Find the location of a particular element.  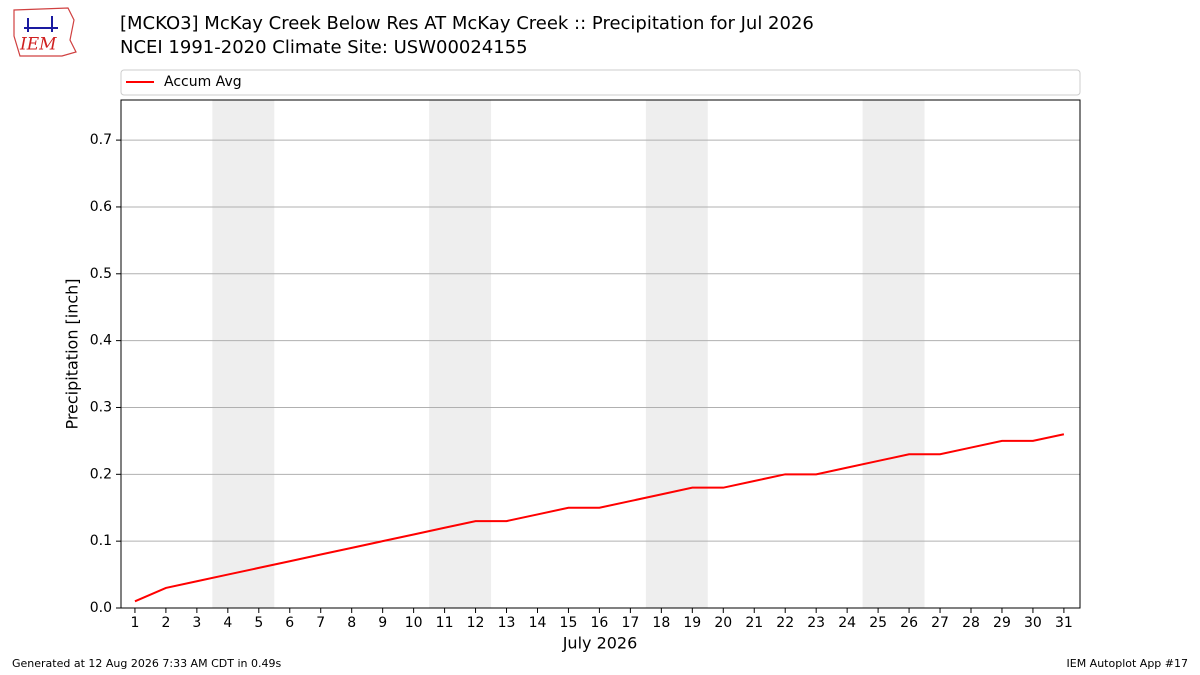

x-tick-label: 2 is located at coordinates (165, 623).